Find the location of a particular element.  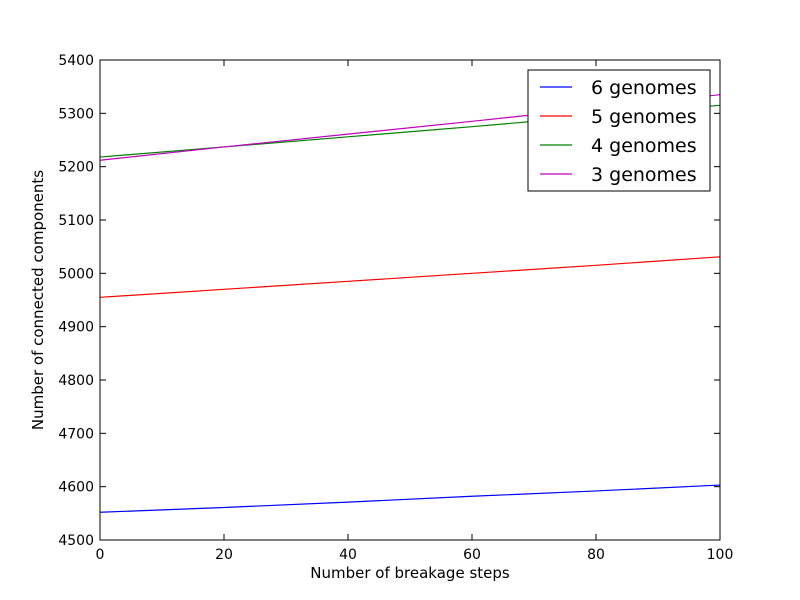

y-tick-label: 4800 is located at coordinates (76, 381).